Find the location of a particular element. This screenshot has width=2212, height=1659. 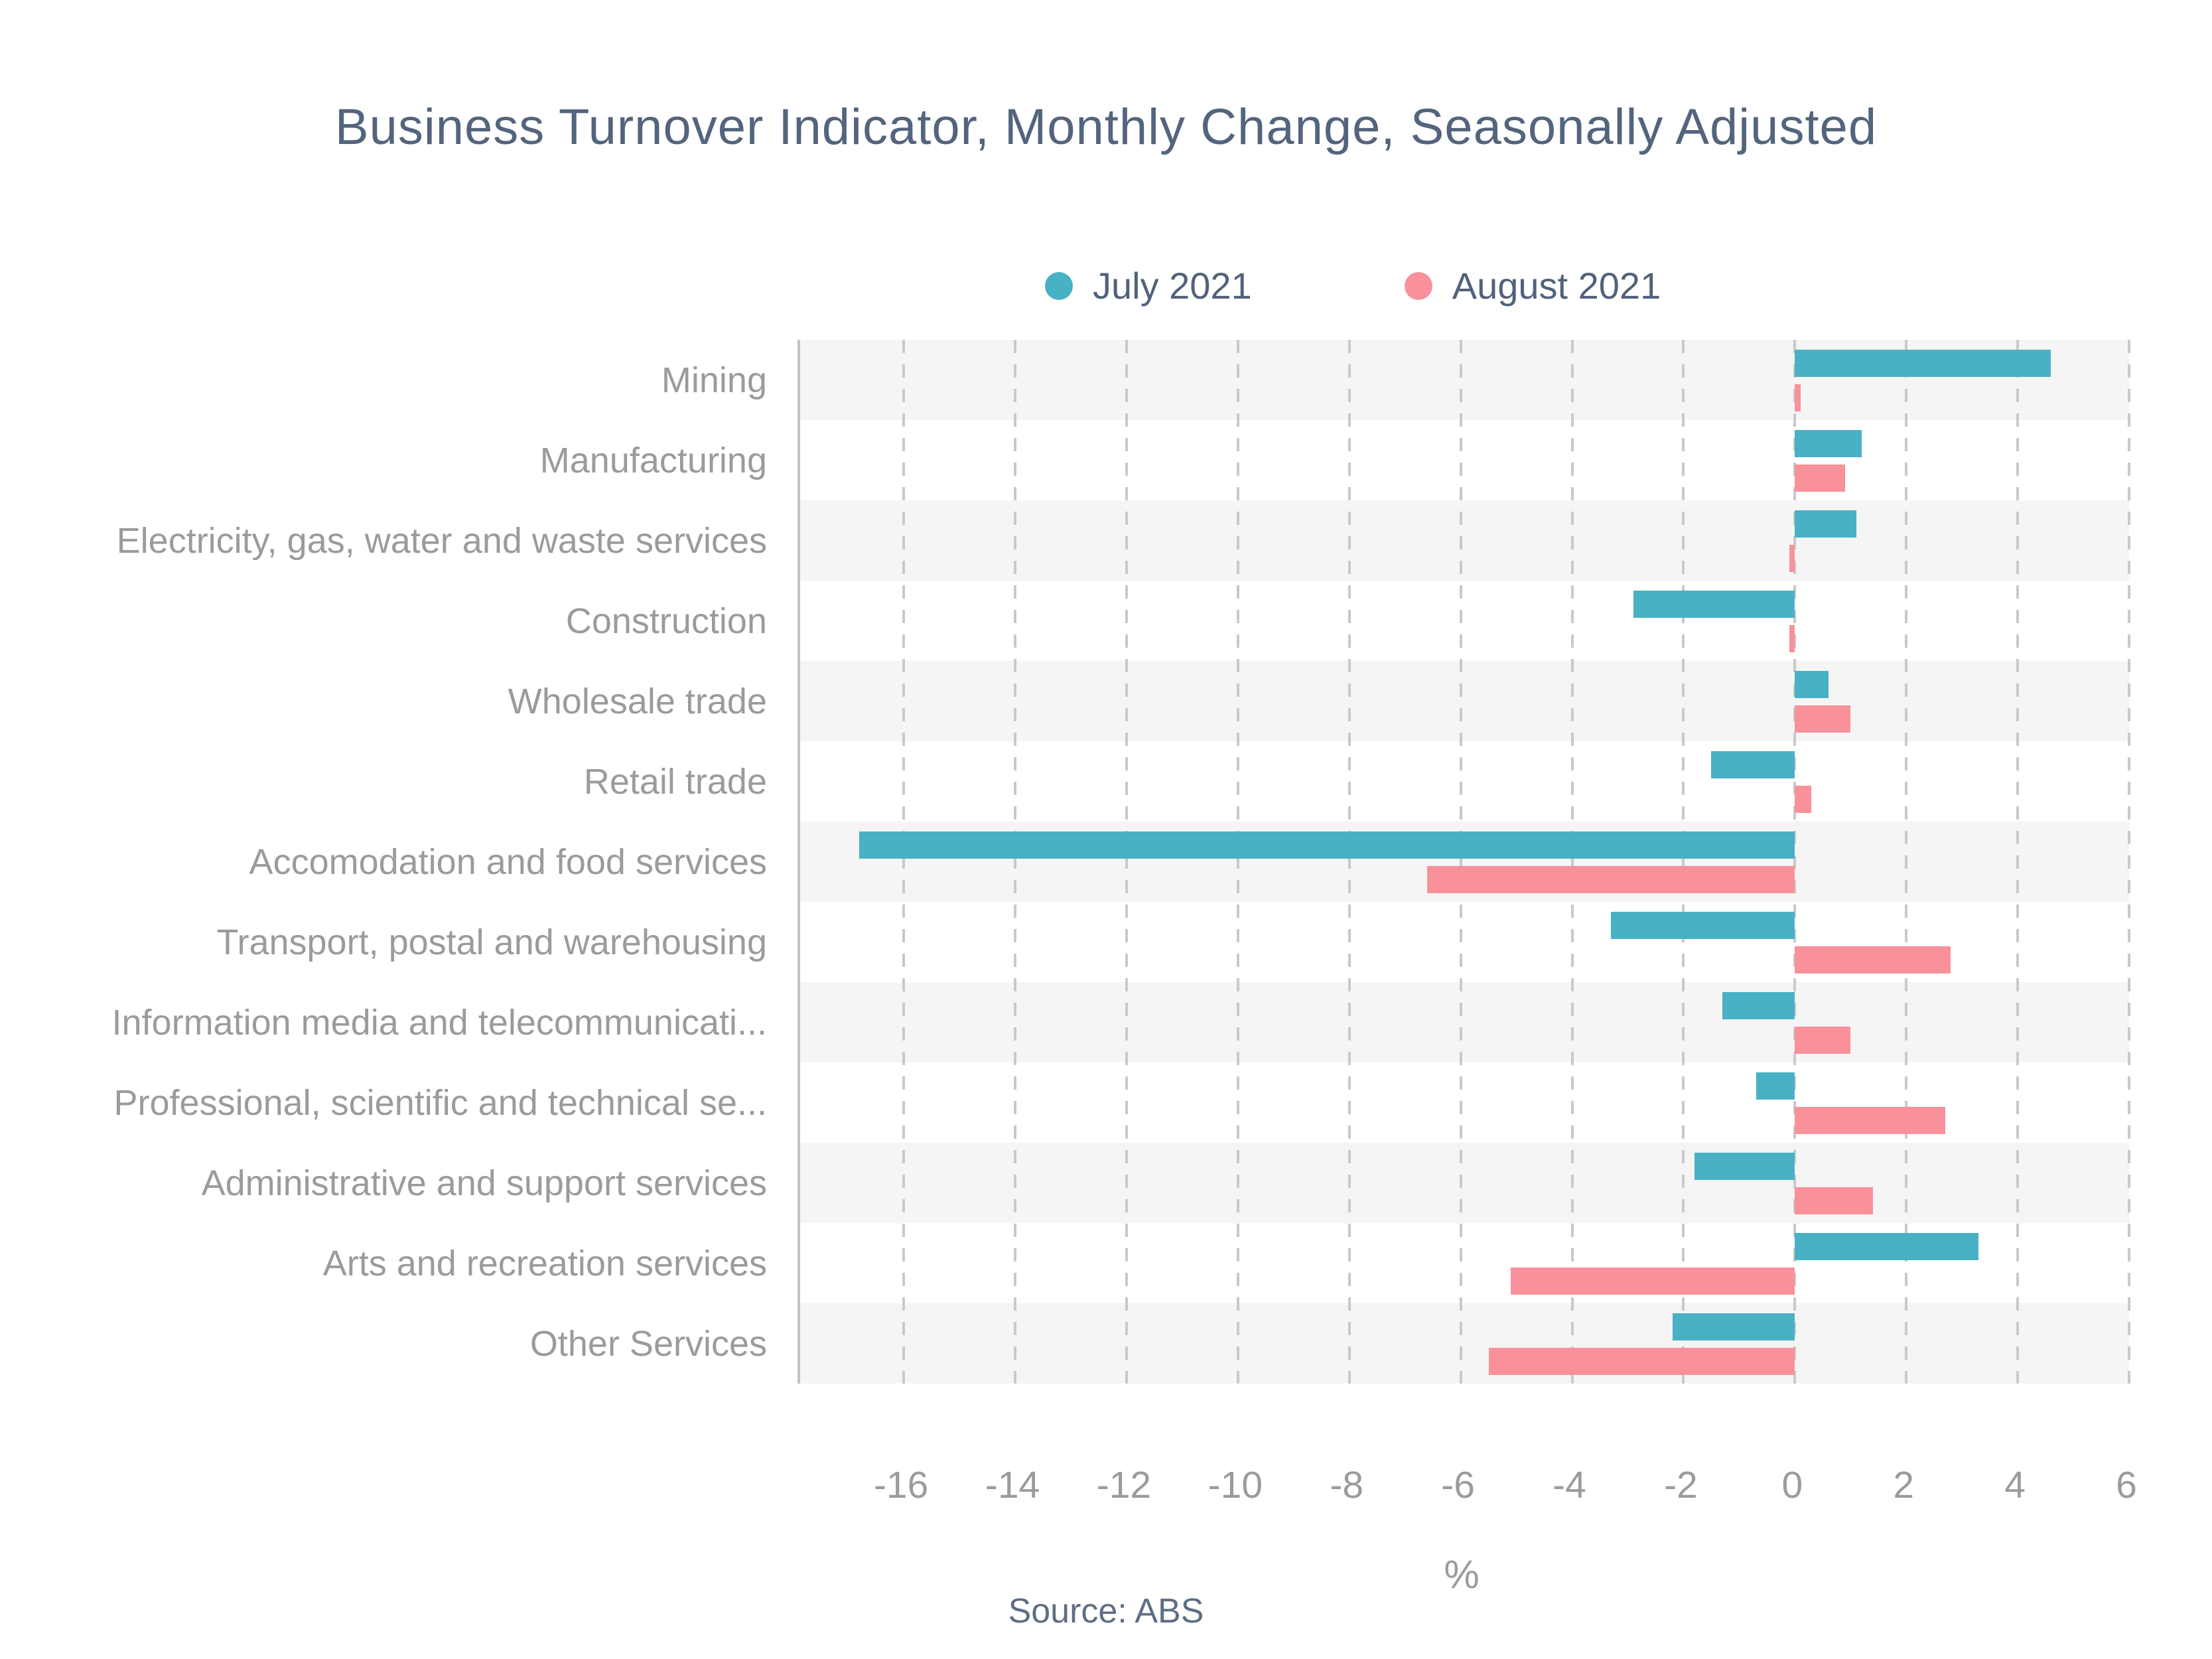

bar-august-2021-wholesale-trade is located at coordinates (1823, 719).